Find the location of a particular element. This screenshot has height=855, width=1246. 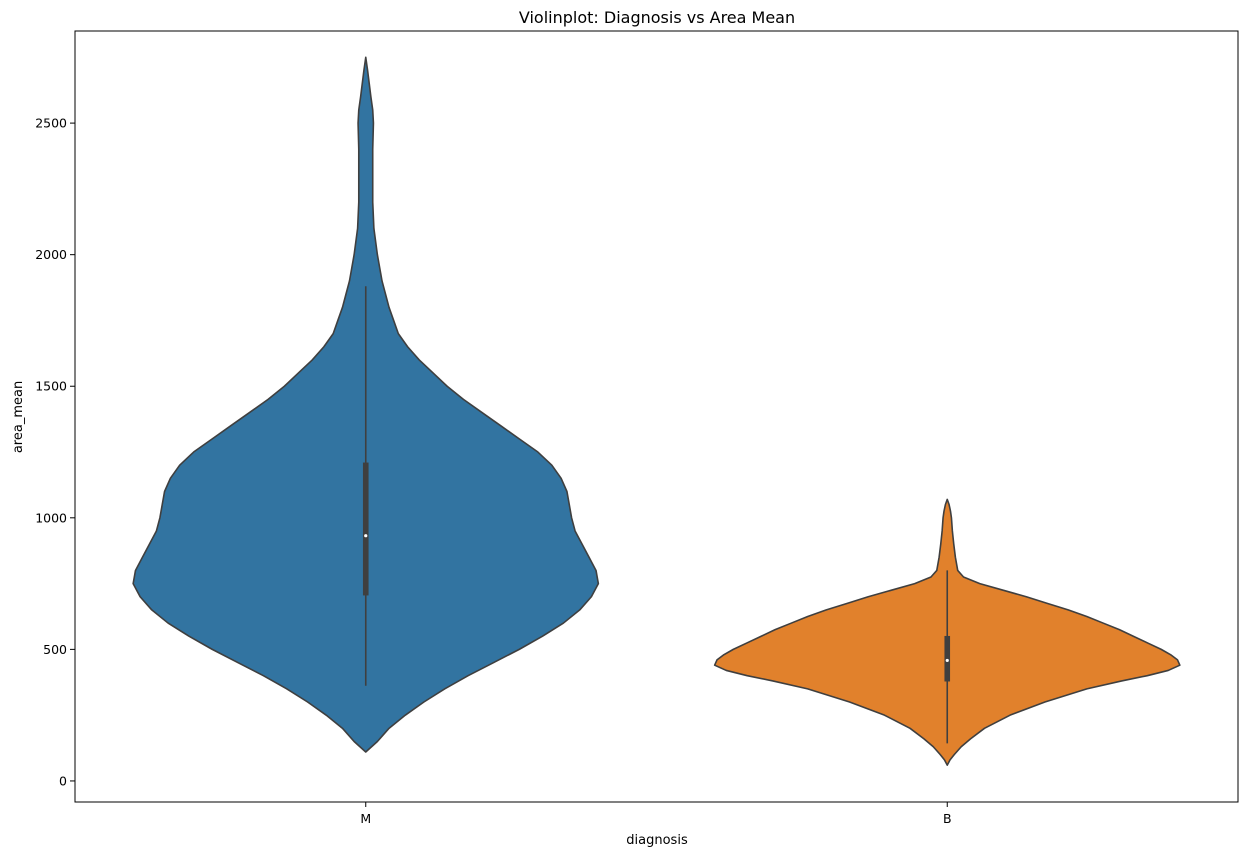

median-point-b is located at coordinates (947, 660).